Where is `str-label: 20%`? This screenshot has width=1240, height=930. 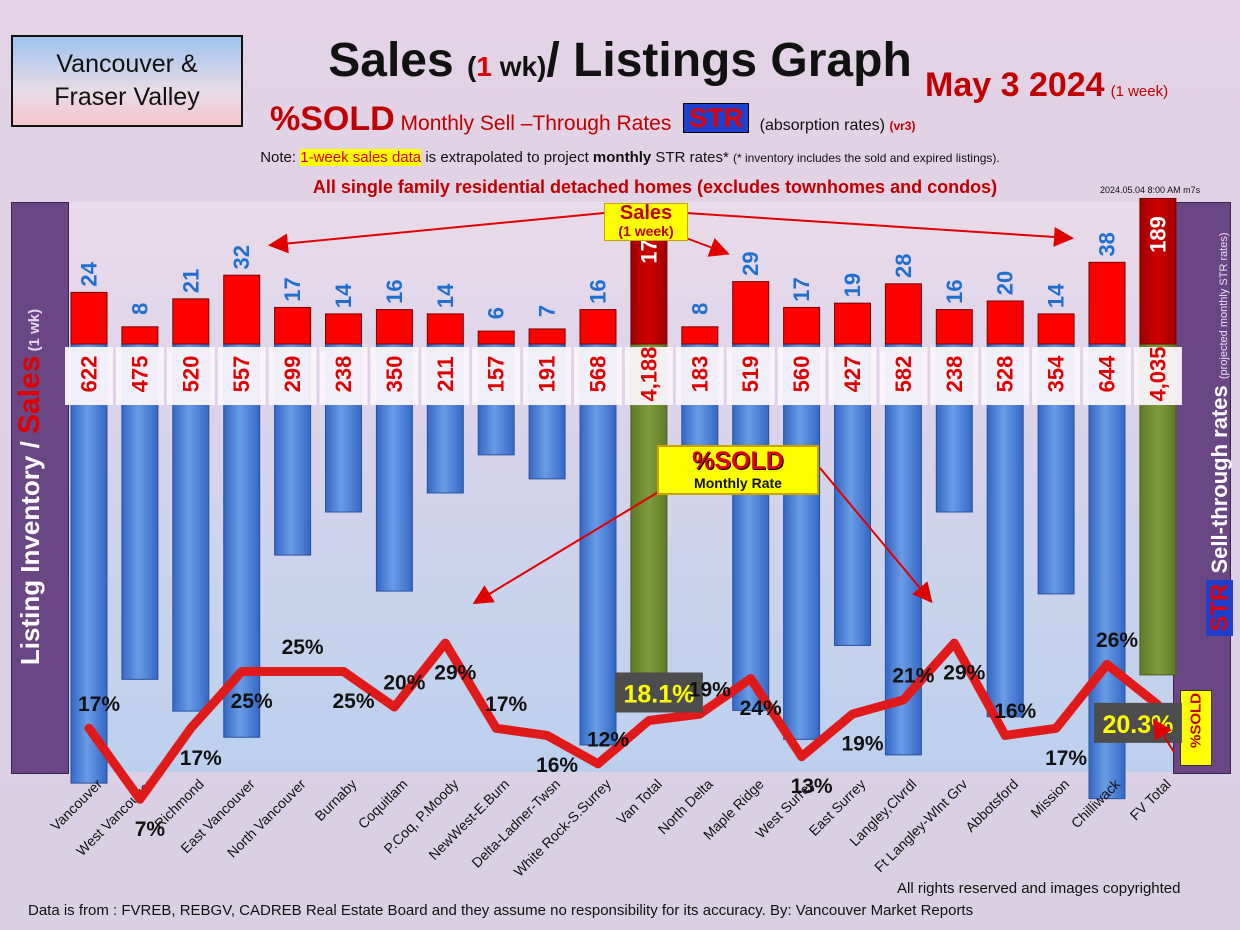
str-label: 20% is located at coordinates (404, 683).